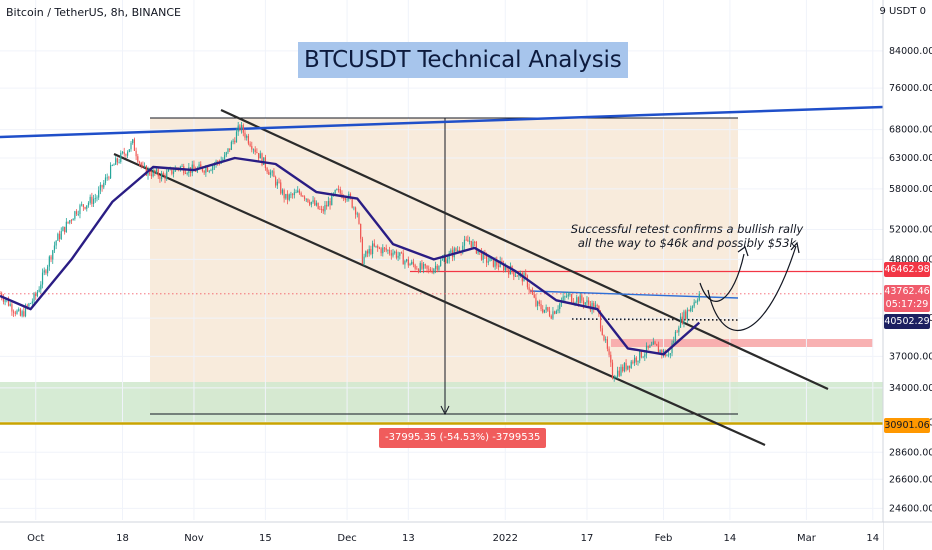 The image size is (932, 550). Describe the element at coordinates (722, 277) in the screenshot. I see `forecast-arrow-short` at that location.